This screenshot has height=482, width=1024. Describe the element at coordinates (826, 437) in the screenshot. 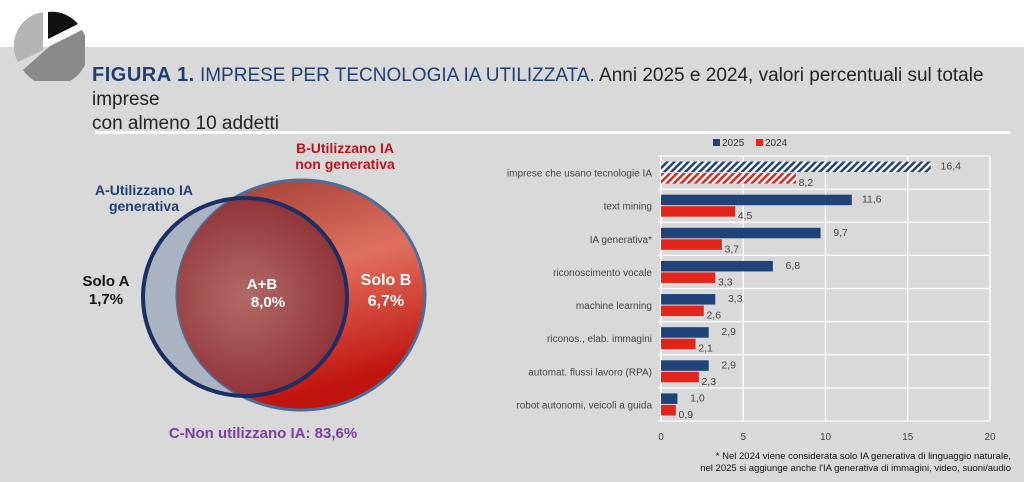

I see `x-tick-label: 10` at that location.